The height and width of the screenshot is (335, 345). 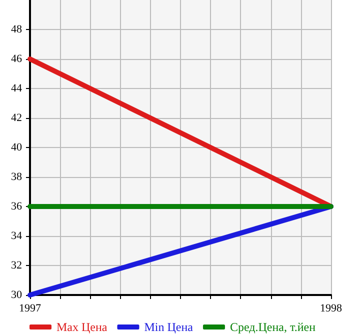 What do you see at coordinates (16, 59) in the screenshot?
I see `y-tick-label: 46` at bounding box center [16, 59].